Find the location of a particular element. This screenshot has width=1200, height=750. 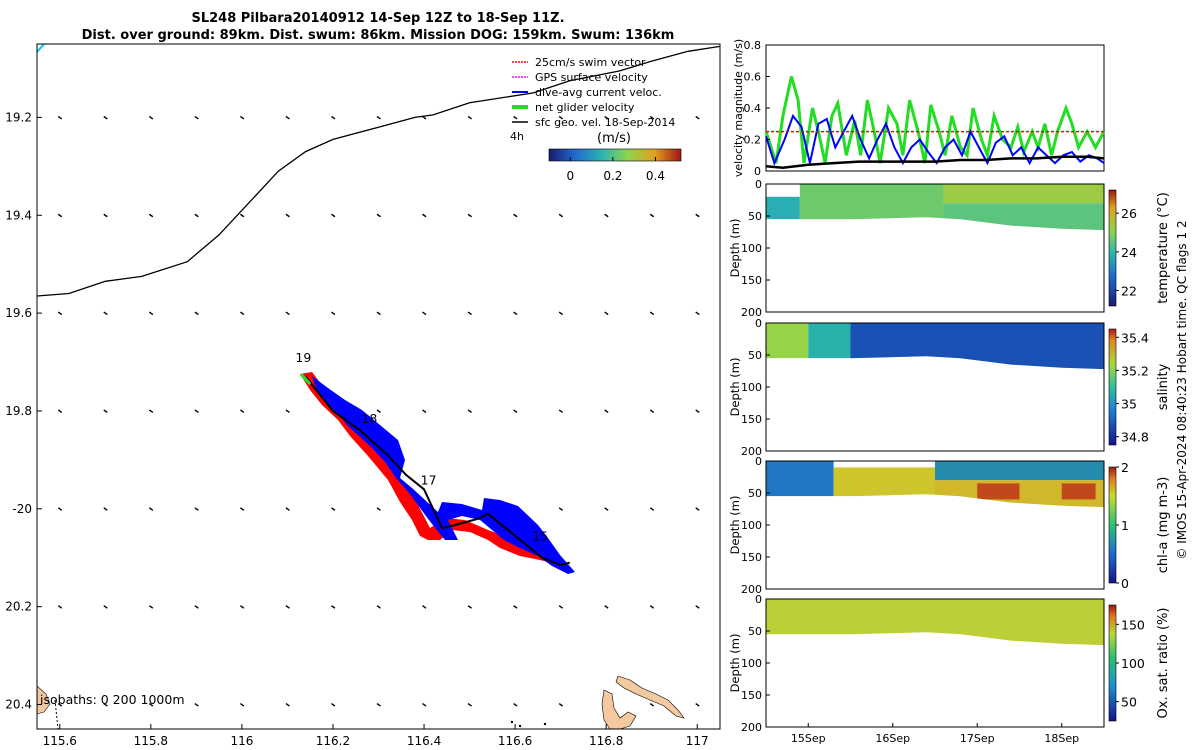

section-colorbar-tick-label: 2 is located at coordinates (1125, 467).